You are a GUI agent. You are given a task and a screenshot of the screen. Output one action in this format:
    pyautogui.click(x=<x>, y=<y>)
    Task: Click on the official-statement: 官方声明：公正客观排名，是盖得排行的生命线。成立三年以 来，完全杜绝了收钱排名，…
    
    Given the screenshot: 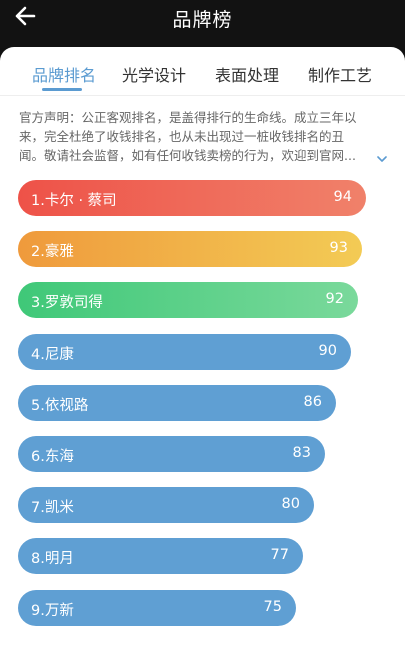 What is the action you would take?
    pyautogui.click(x=204, y=136)
    